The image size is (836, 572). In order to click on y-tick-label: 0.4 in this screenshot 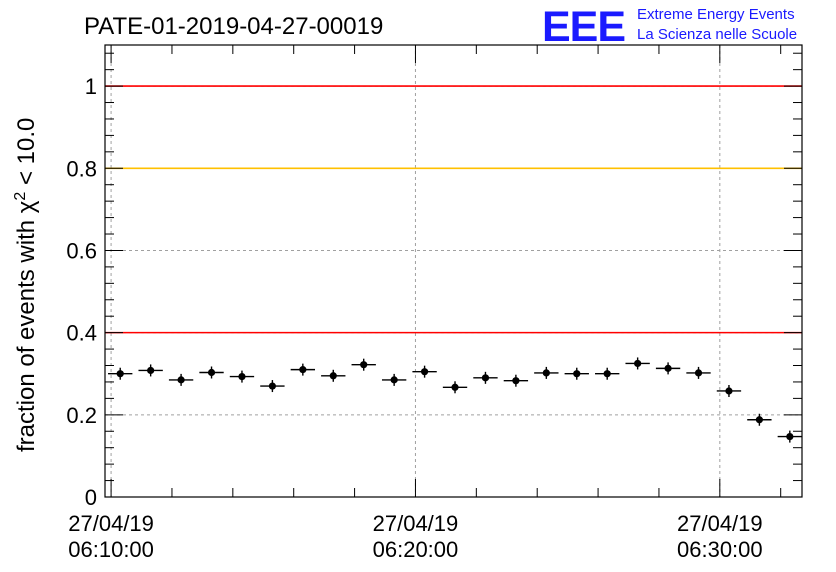, I will do `click(81, 333)`.